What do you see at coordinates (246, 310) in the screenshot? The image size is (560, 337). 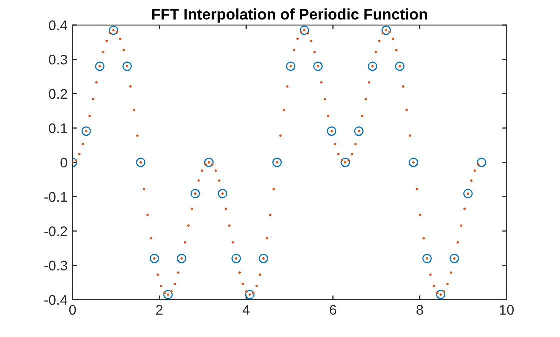 I see `x-tick-label: 4` at bounding box center [246, 310].